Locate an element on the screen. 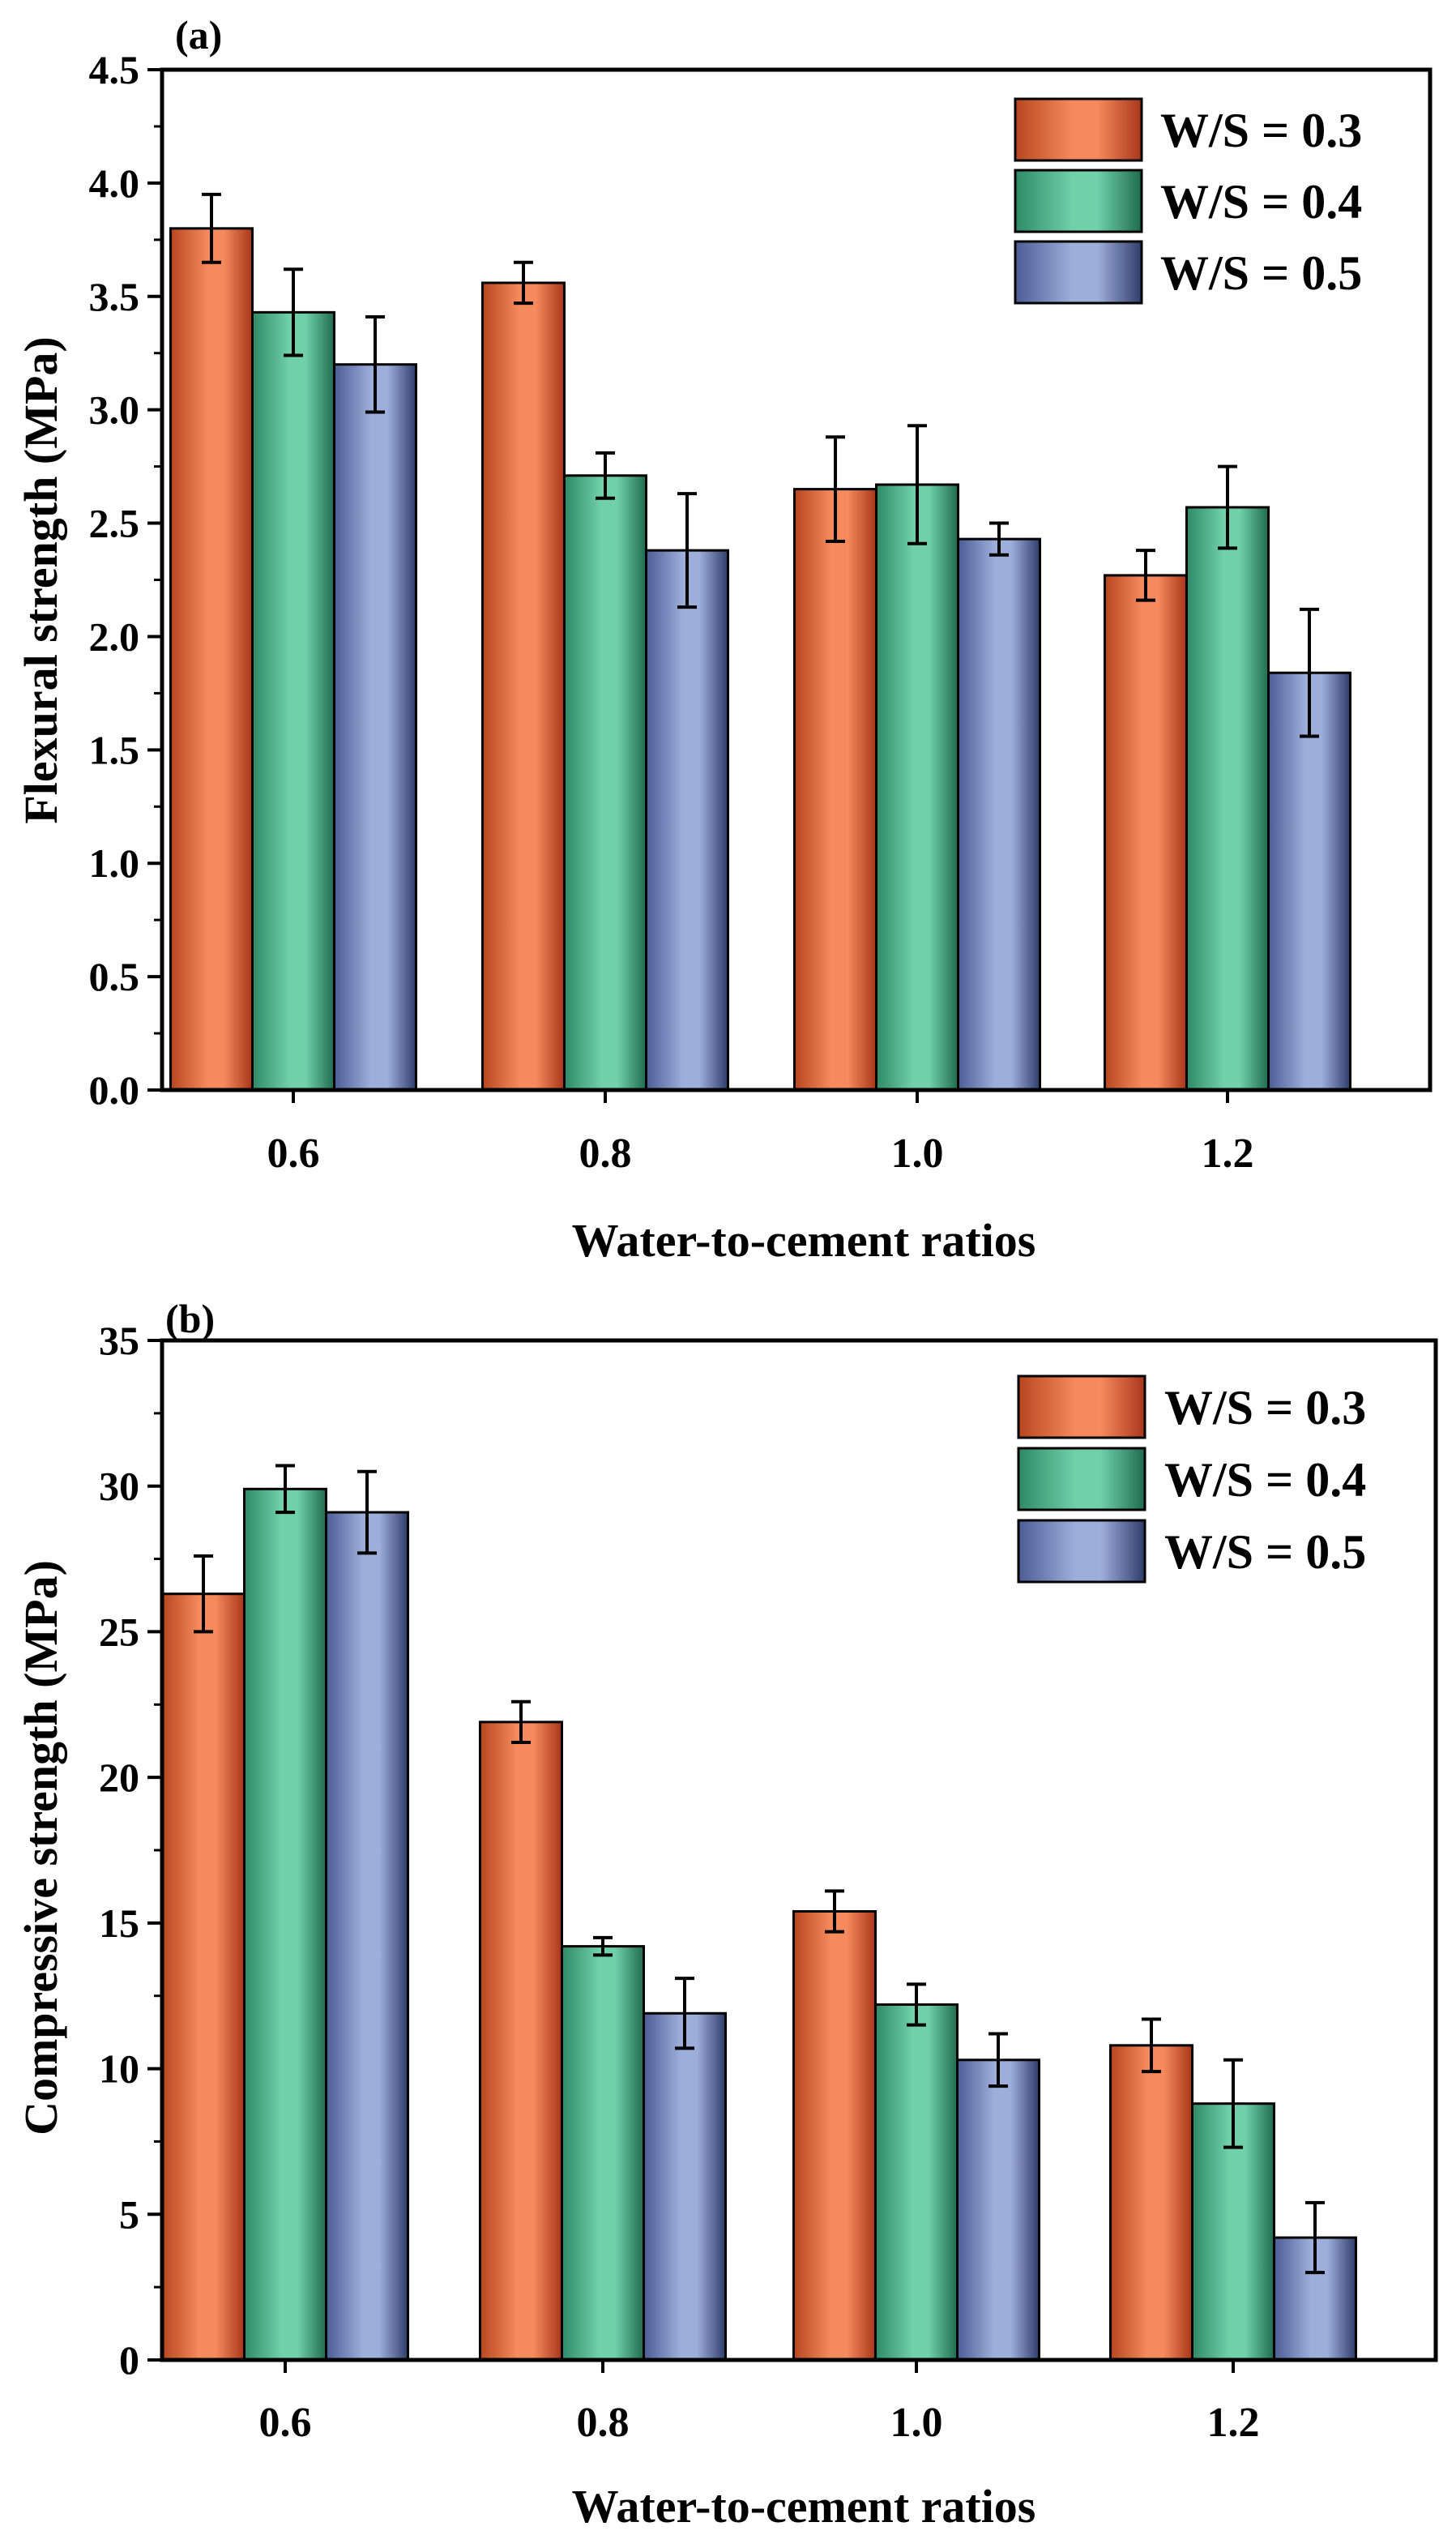 The width and height of the screenshot is (1456, 2535). compressive-x-axis-title: Water-to-cement ratios is located at coordinates (804, 2506).